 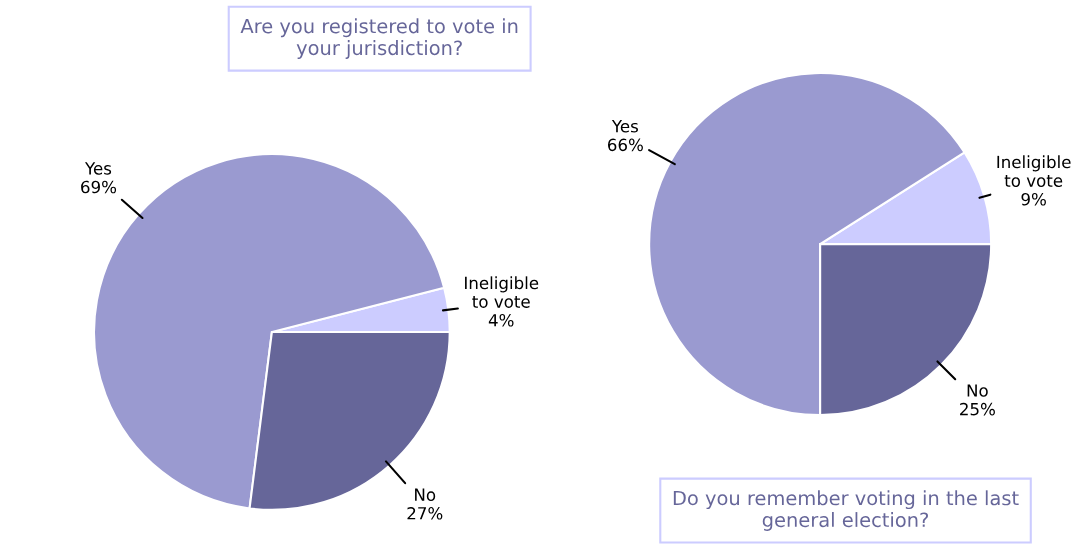 What do you see at coordinates (625, 145) in the screenshot?
I see `data-label: 66%` at bounding box center [625, 145].